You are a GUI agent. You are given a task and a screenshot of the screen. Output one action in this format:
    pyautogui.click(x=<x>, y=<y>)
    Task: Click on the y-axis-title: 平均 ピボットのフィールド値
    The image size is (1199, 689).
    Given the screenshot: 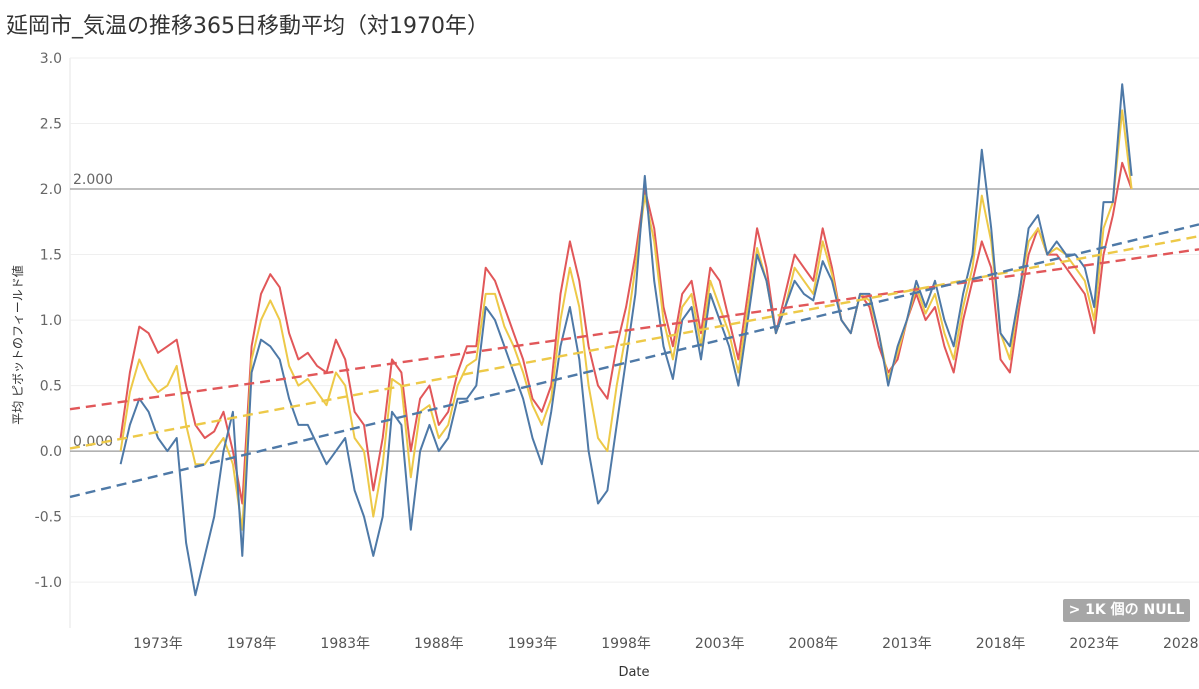 What is the action you would take?
    pyautogui.click(x=17, y=345)
    